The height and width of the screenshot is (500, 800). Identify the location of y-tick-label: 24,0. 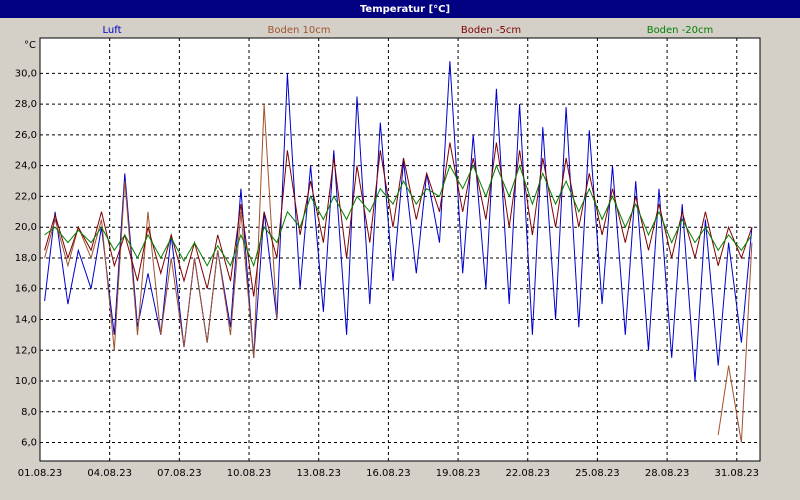
(26, 166).